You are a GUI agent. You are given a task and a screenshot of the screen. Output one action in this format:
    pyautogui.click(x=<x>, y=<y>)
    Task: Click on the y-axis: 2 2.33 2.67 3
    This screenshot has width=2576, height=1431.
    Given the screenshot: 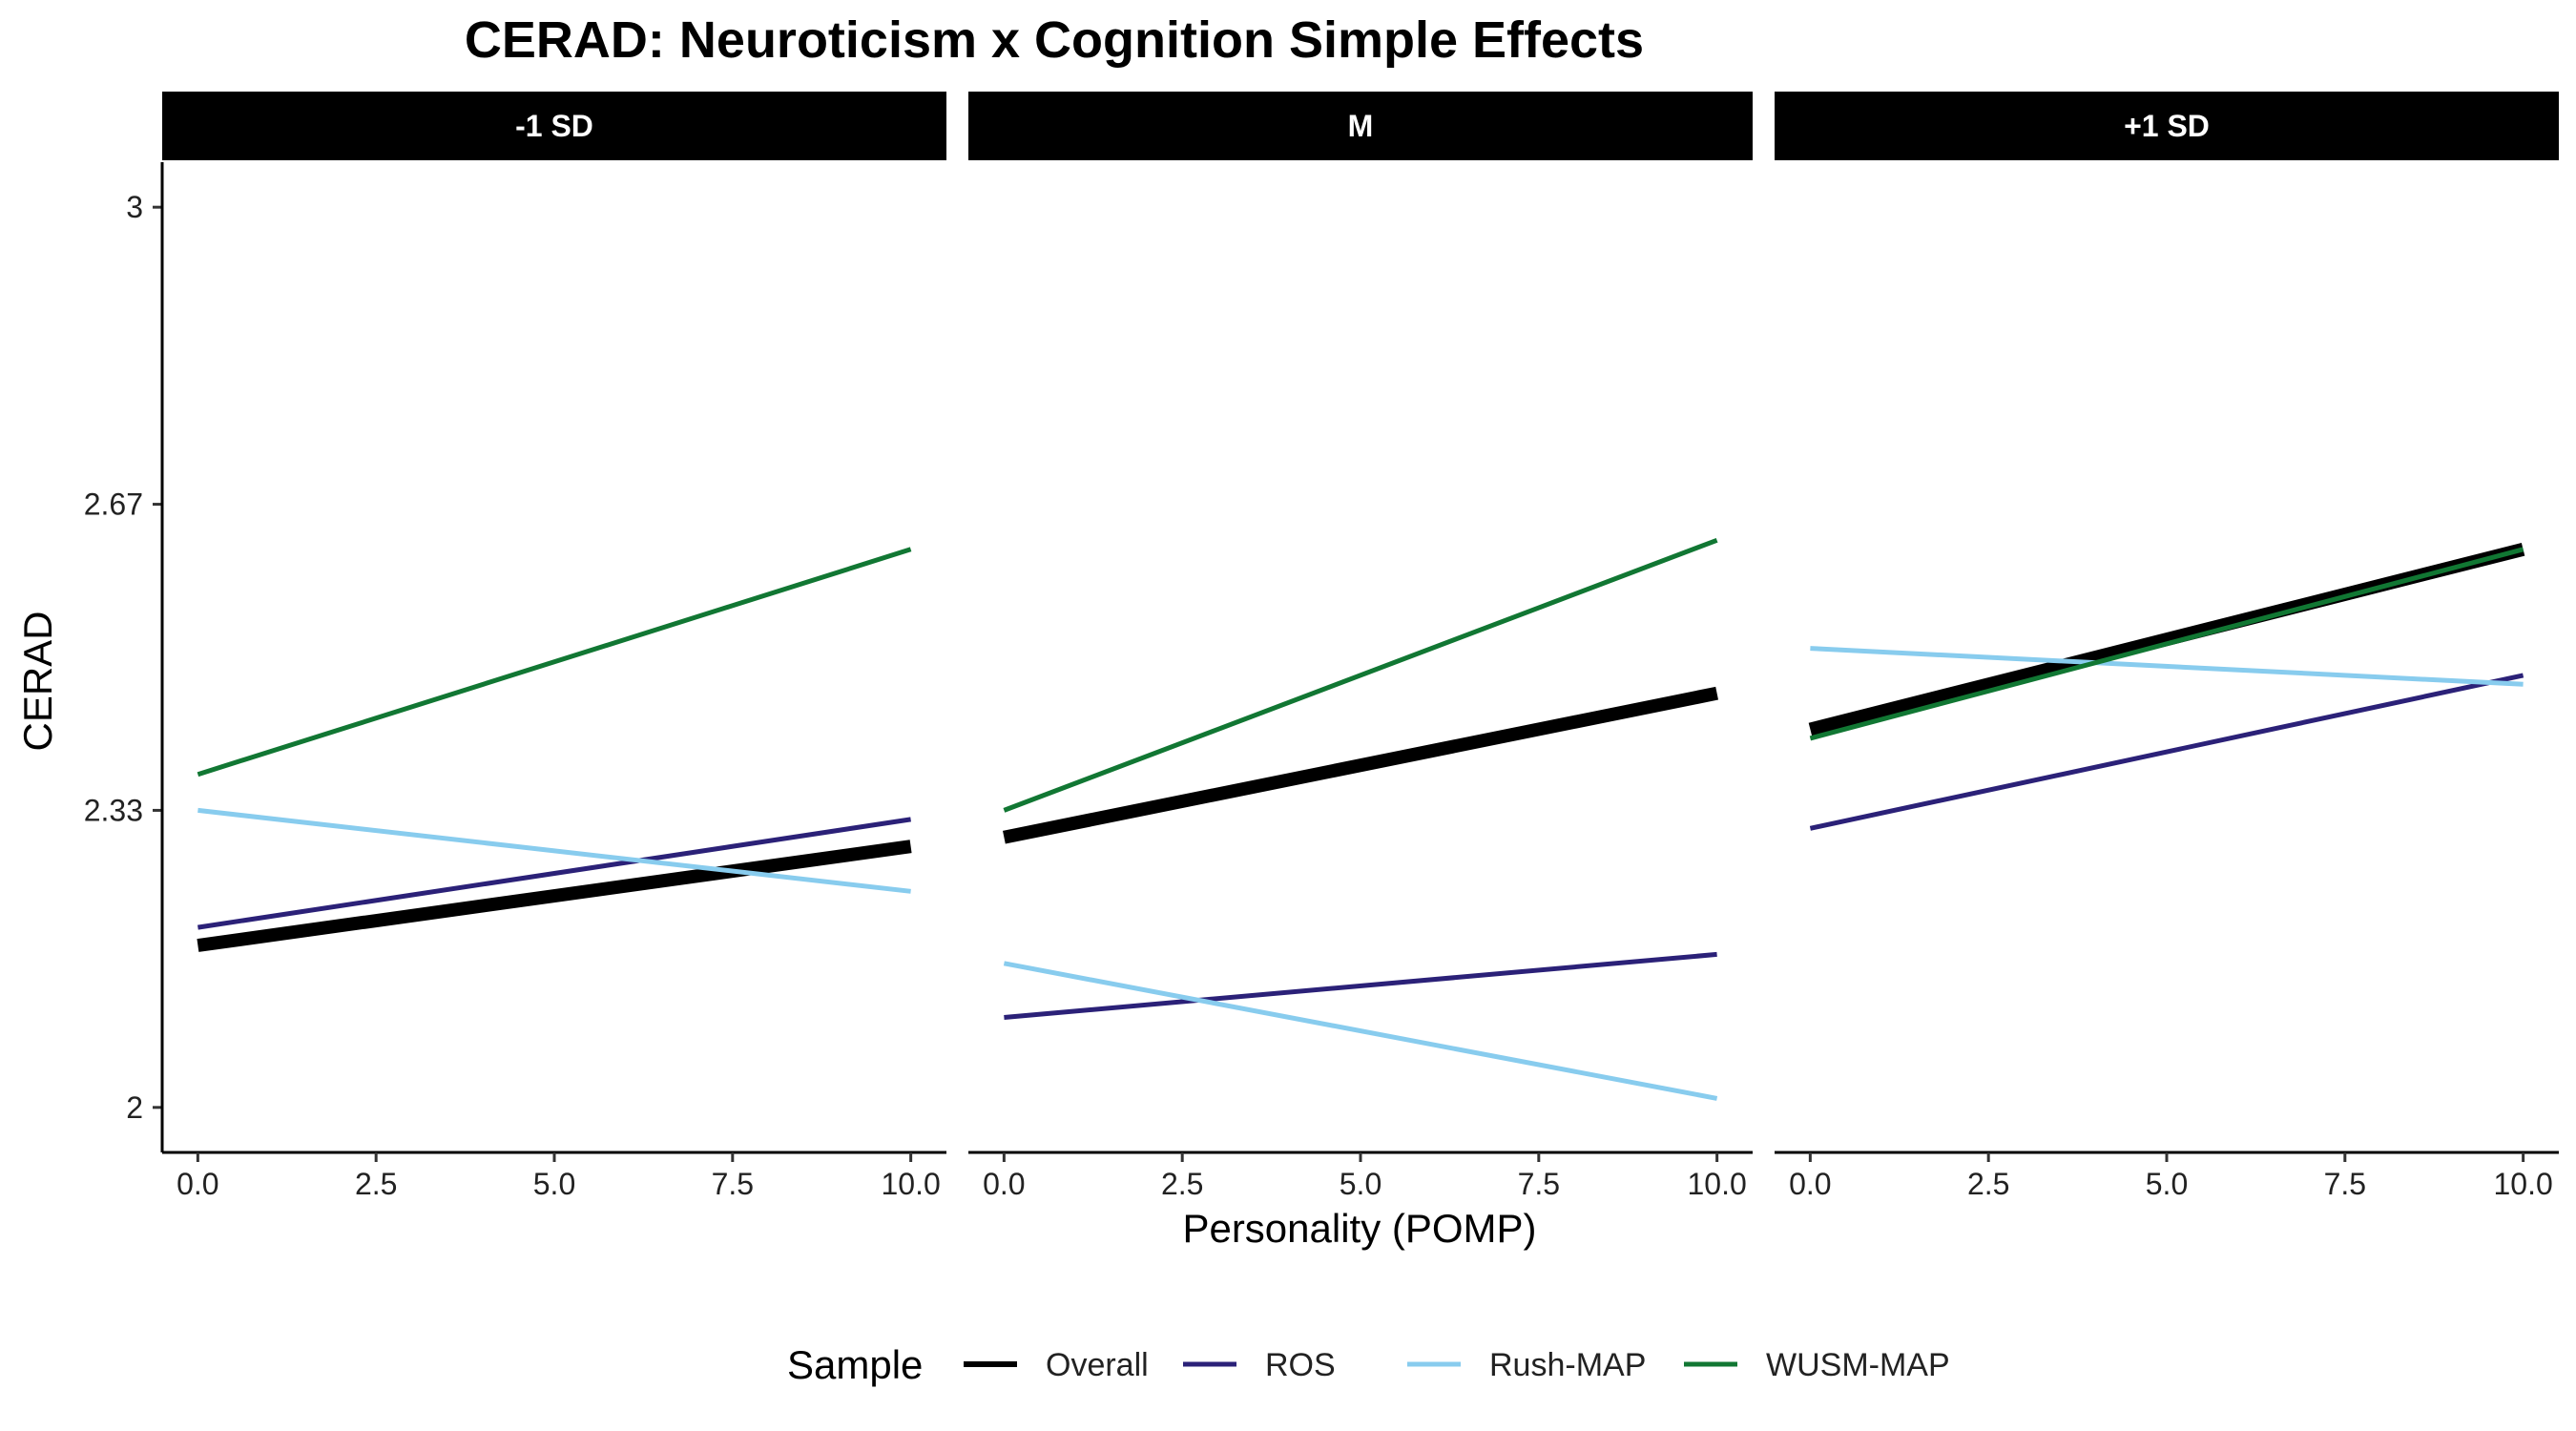 What is the action you would take?
    pyautogui.click(x=123, y=657)
    